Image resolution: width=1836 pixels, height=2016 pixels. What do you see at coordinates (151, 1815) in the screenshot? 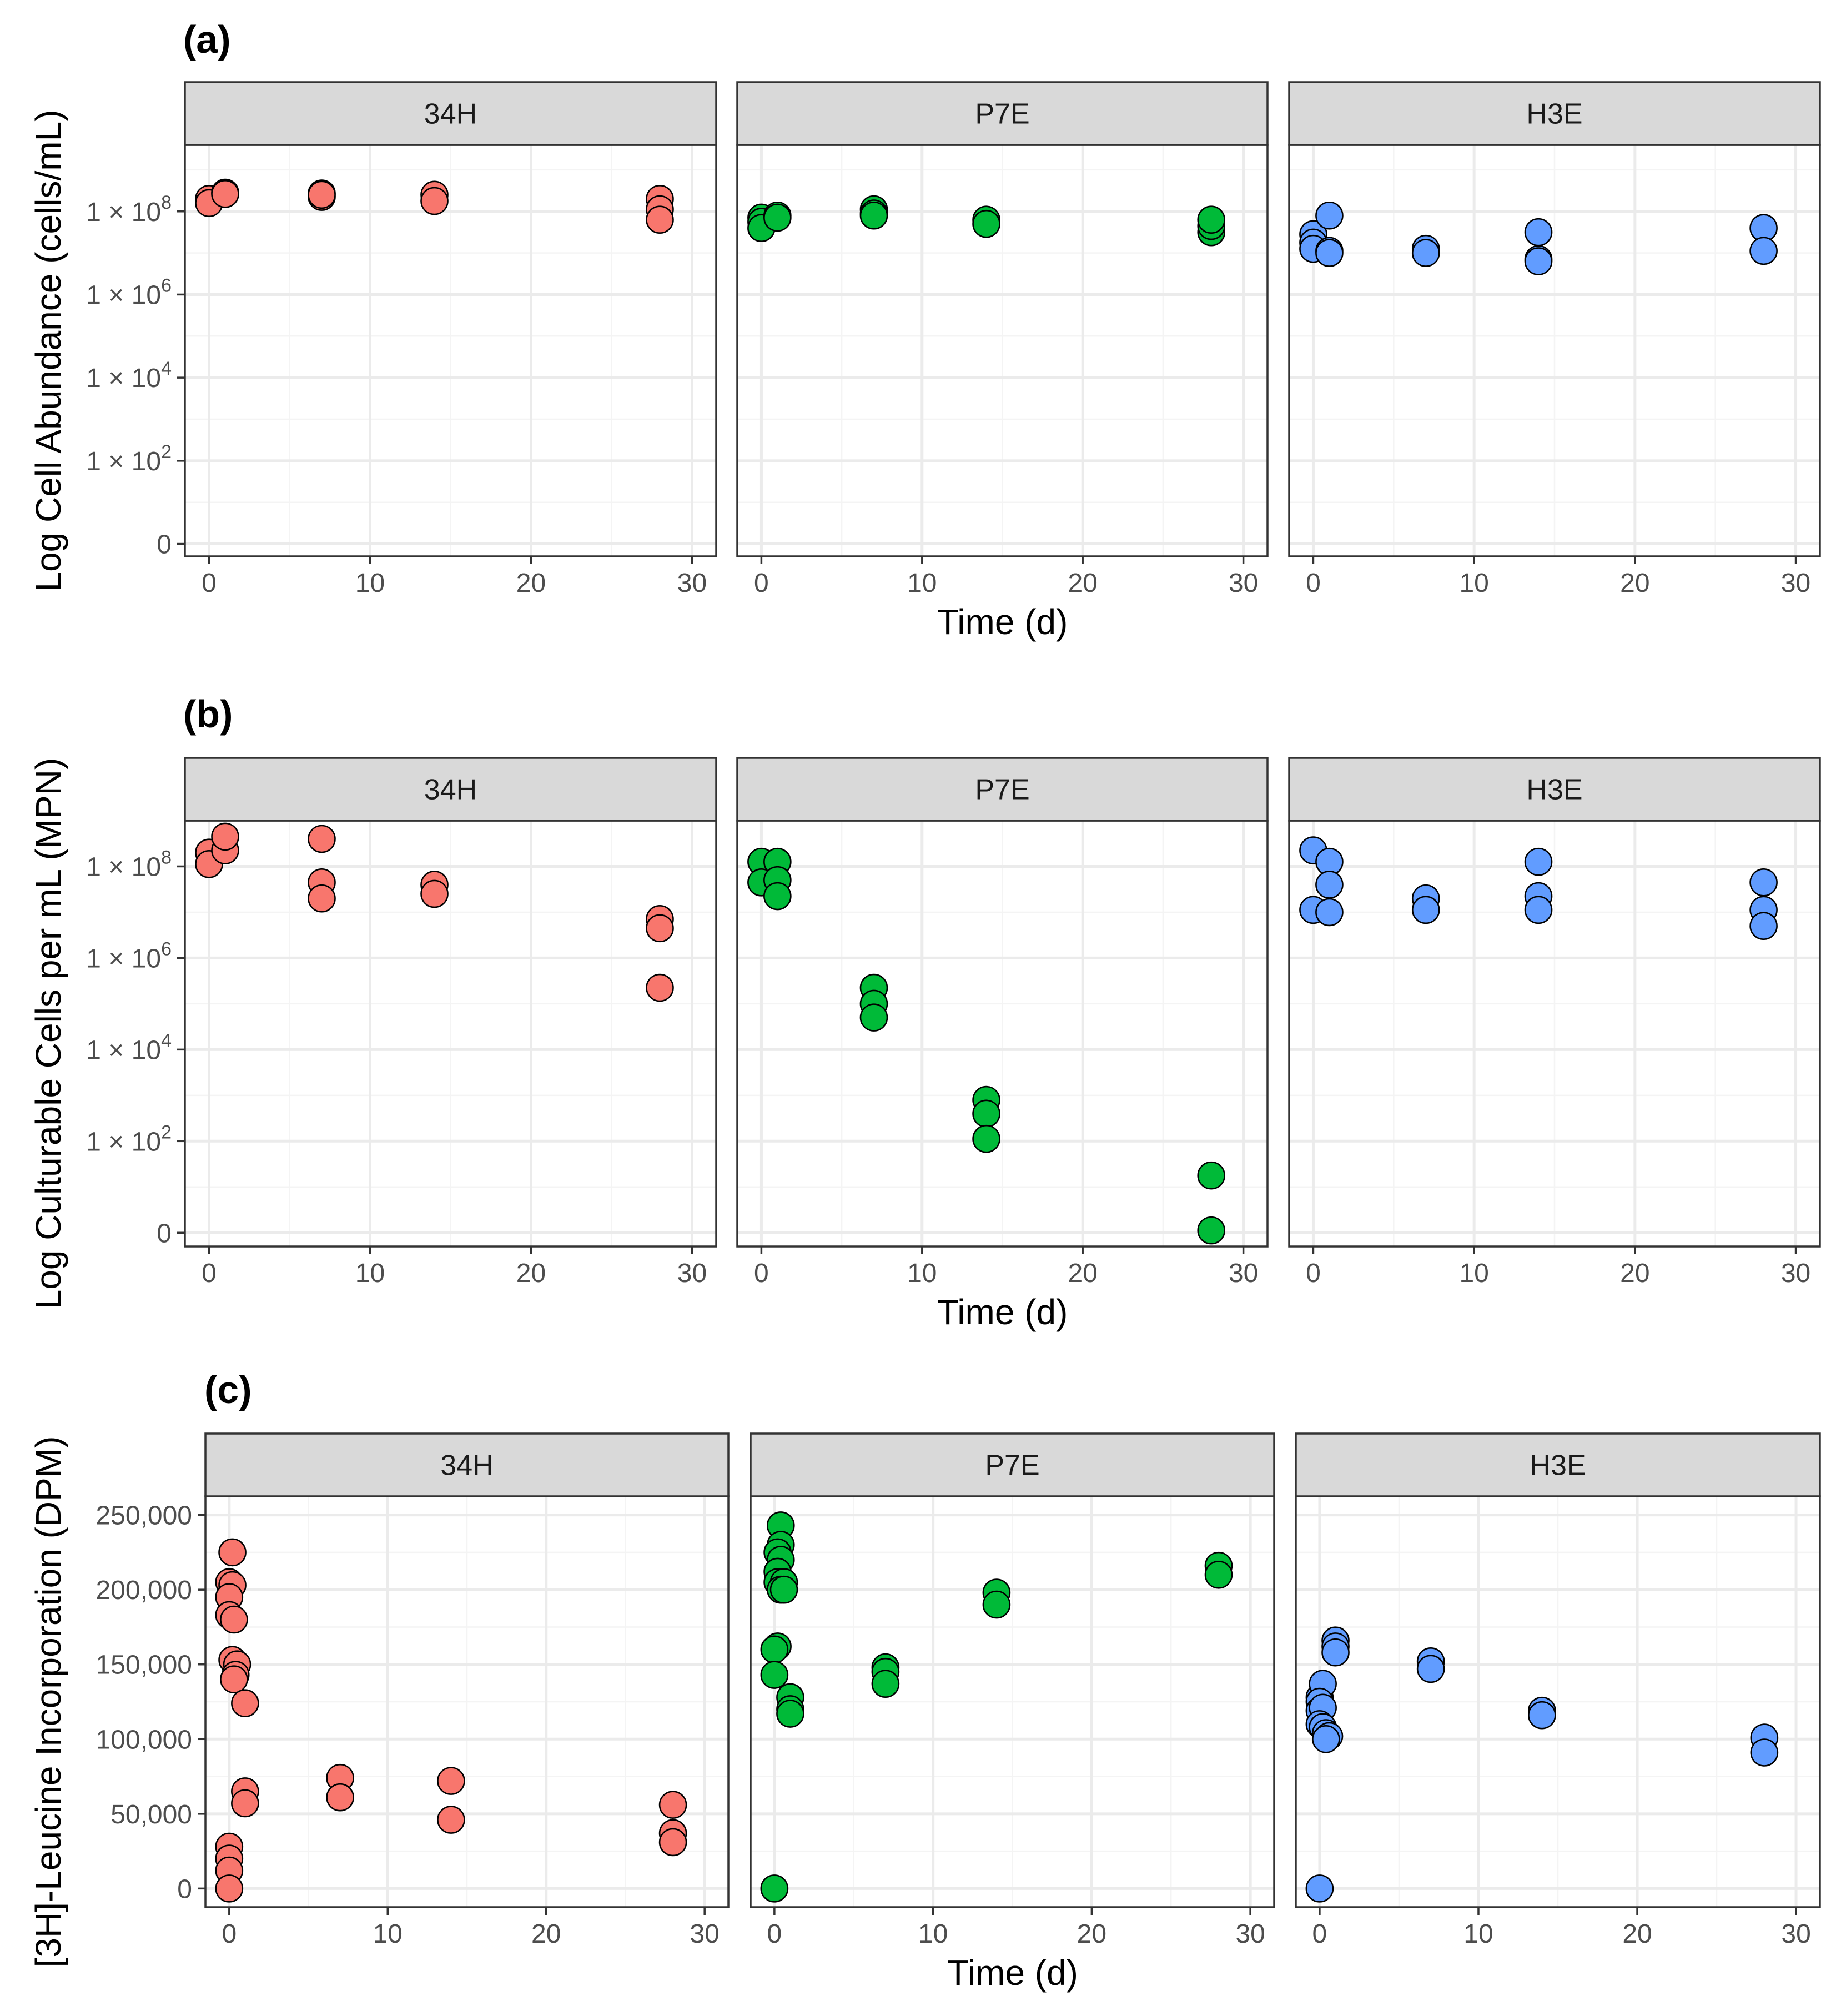
I see `y-tick-label: 50,000` at bounding box center [151, 1815].